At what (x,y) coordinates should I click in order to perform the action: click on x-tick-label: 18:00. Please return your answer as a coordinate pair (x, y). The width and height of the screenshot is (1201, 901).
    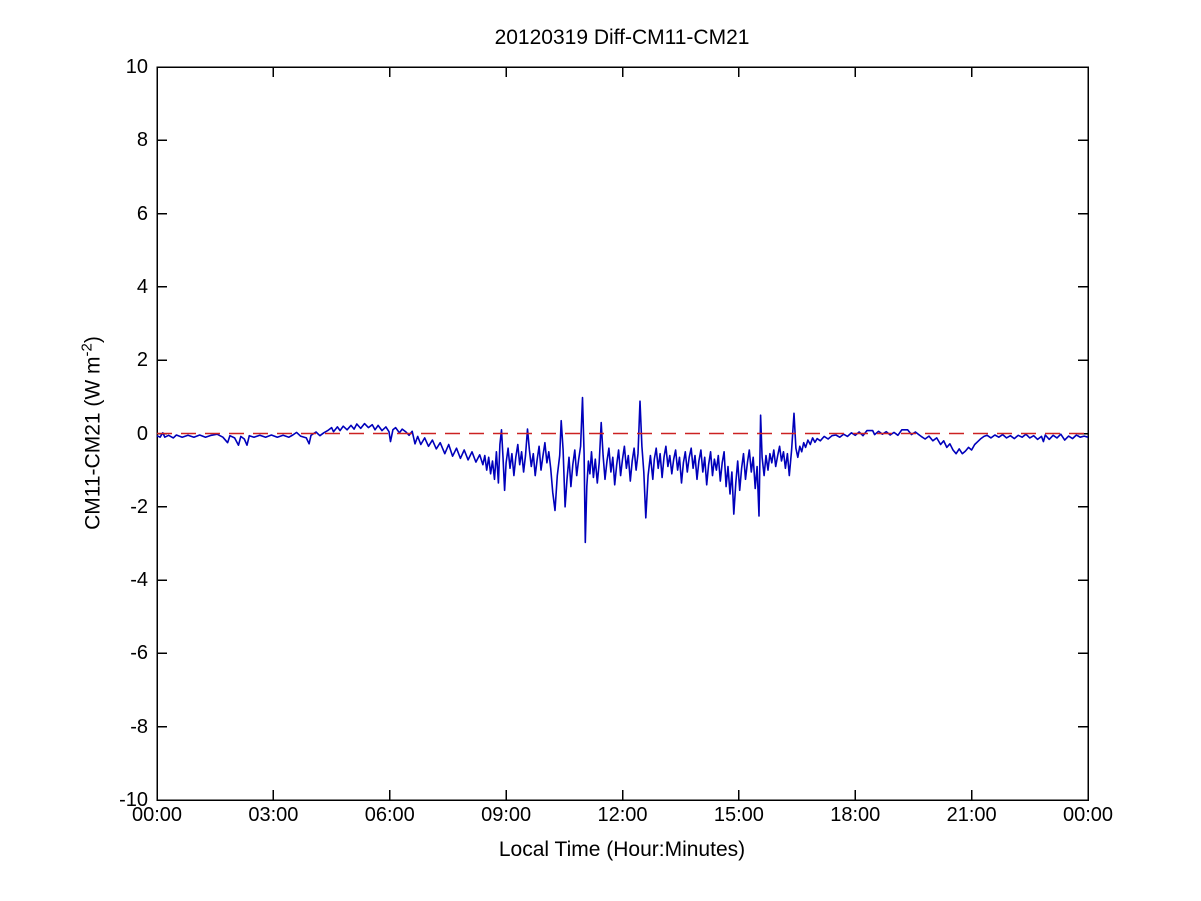
    Looking at the image, I should click on (855, 815).